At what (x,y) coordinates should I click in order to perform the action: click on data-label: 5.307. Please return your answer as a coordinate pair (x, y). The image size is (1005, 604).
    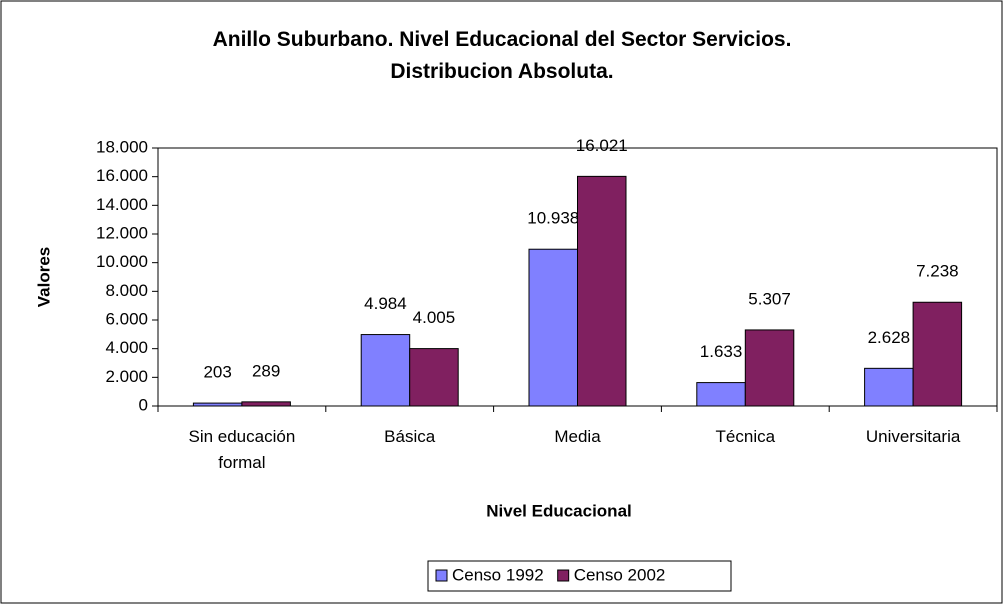
    Looking at the image, I should click on (769, 298).